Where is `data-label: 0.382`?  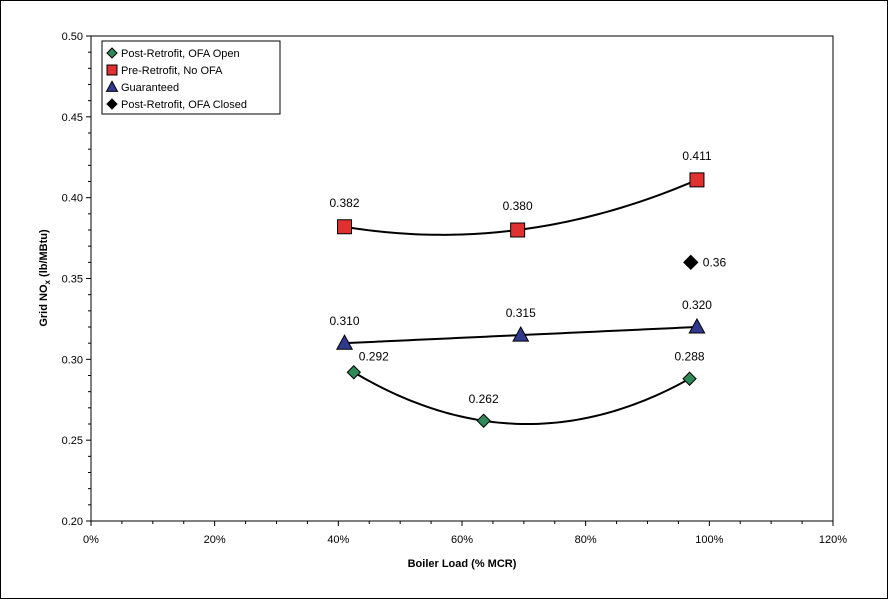 data-label: 0.382 is located at coordinates (345, 203).